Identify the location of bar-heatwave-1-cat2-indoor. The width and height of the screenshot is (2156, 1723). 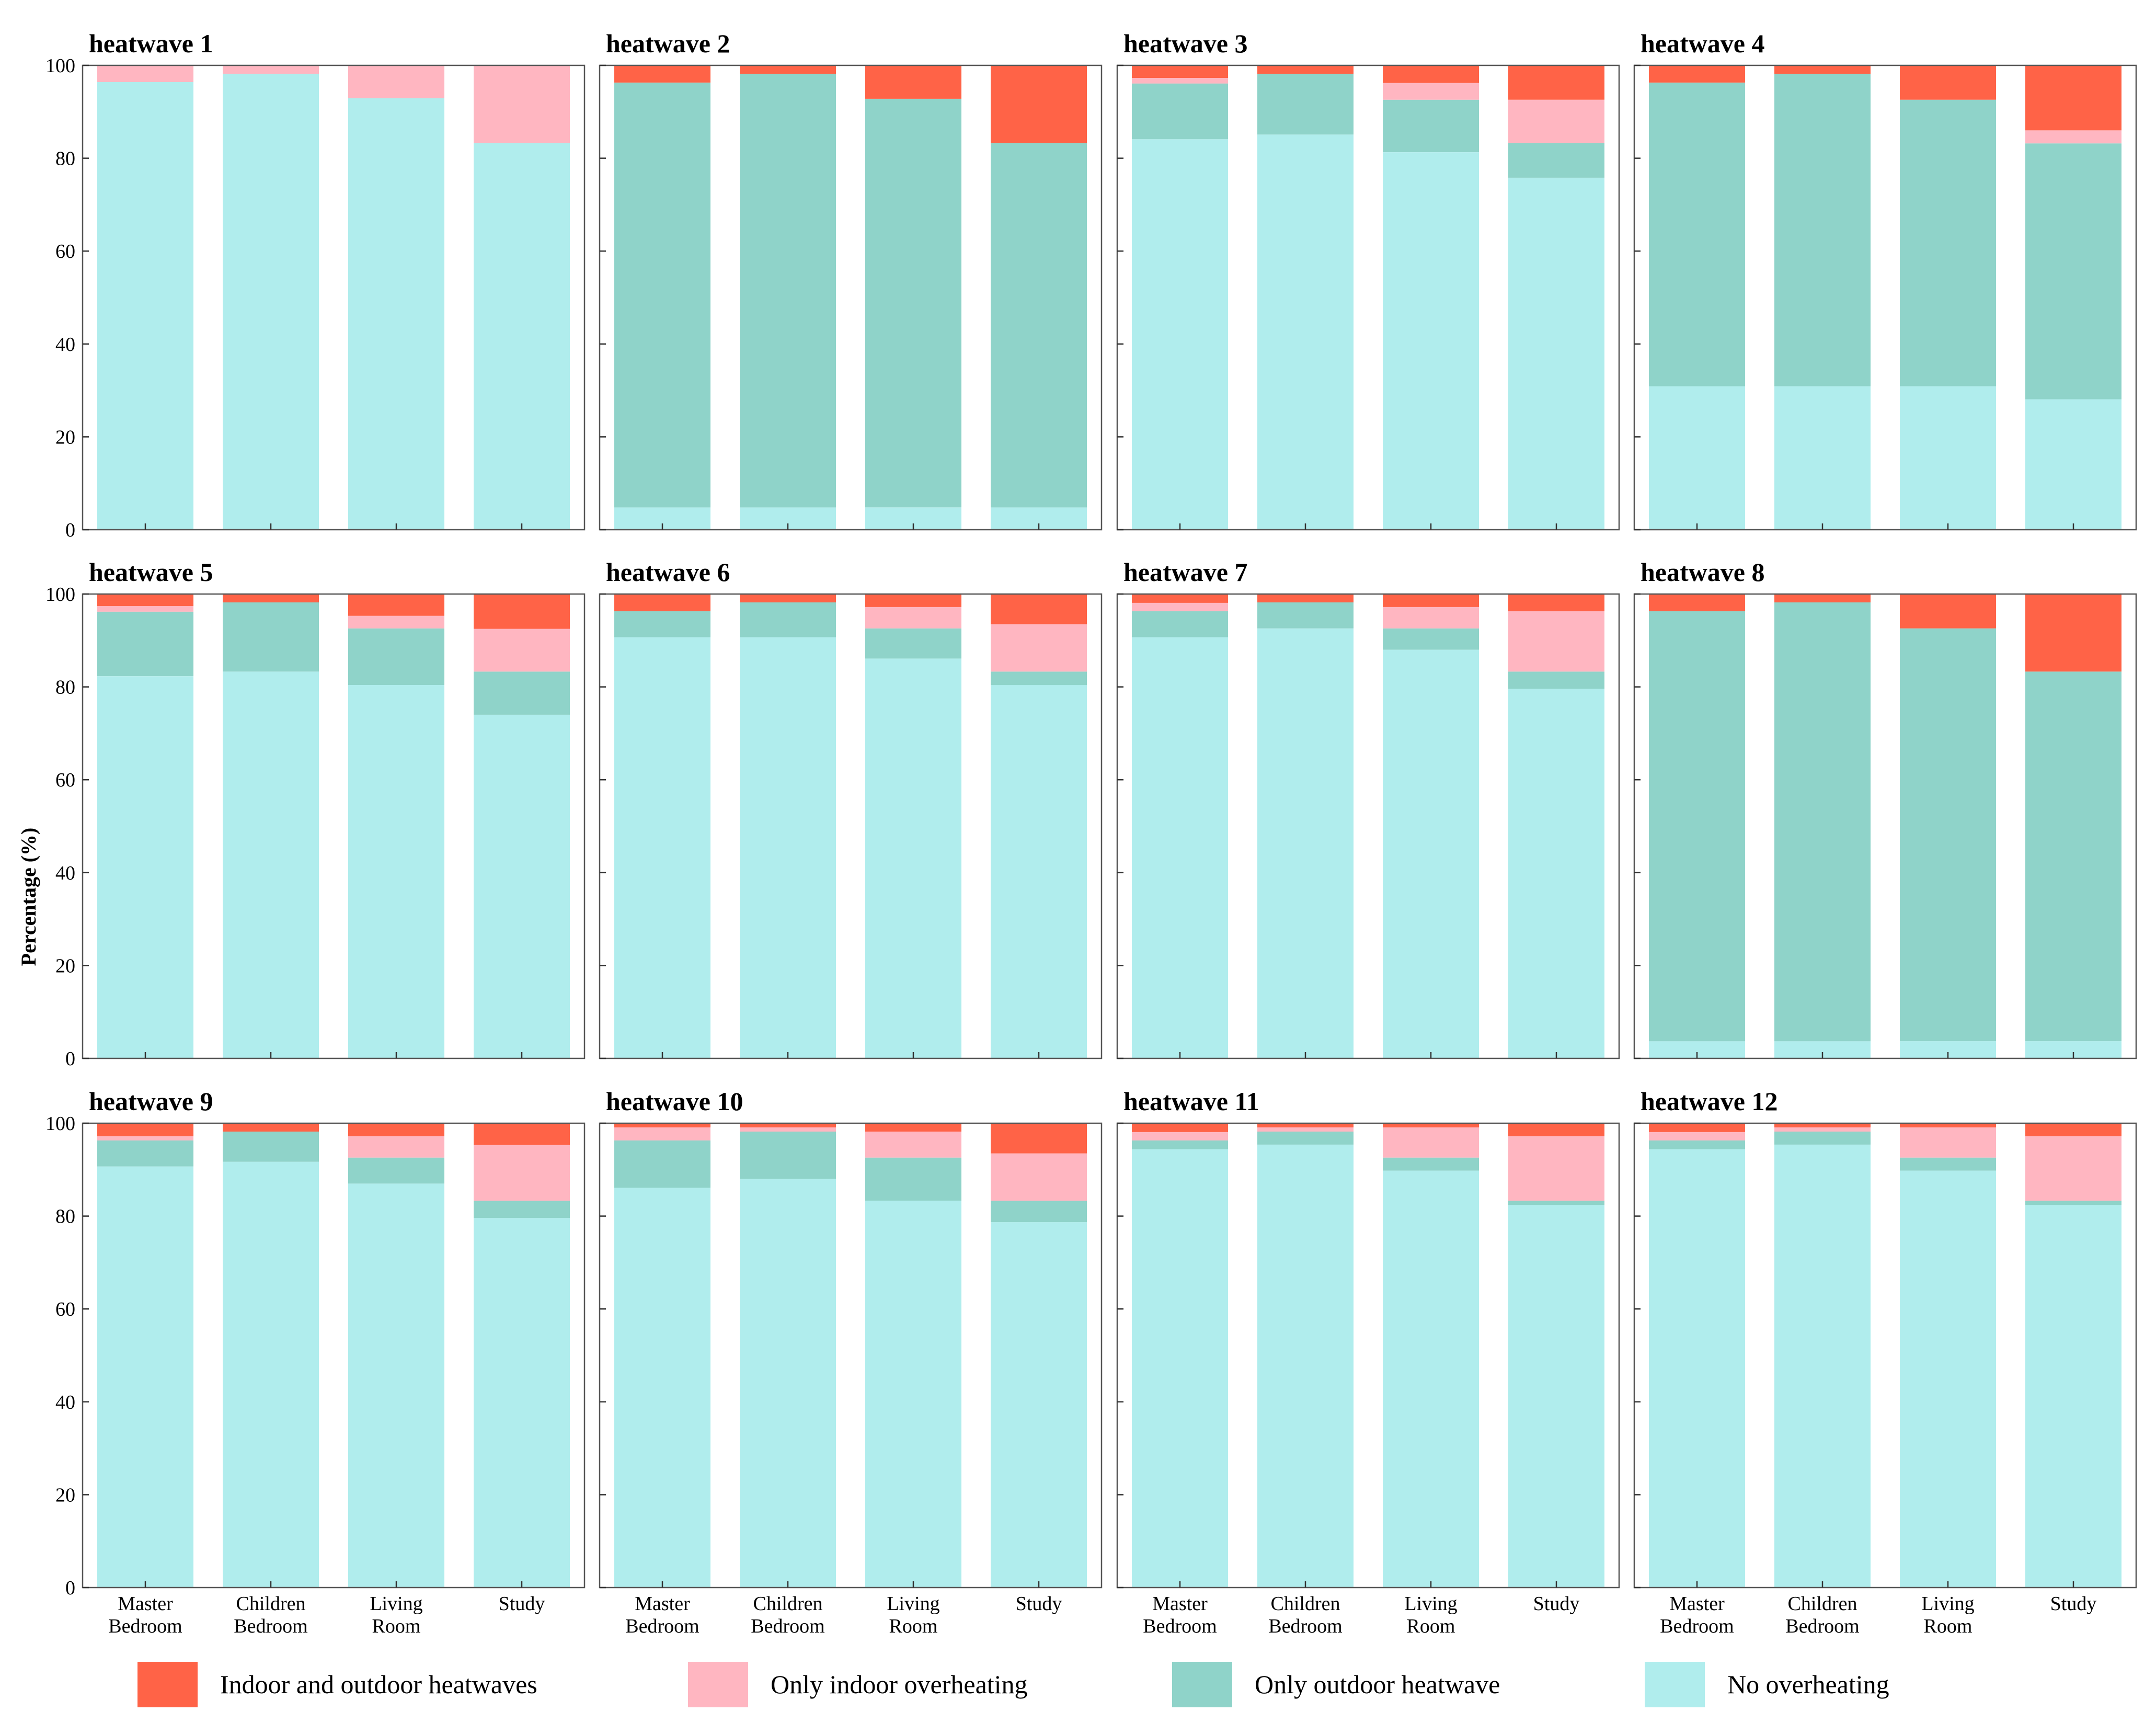
(271, 69).